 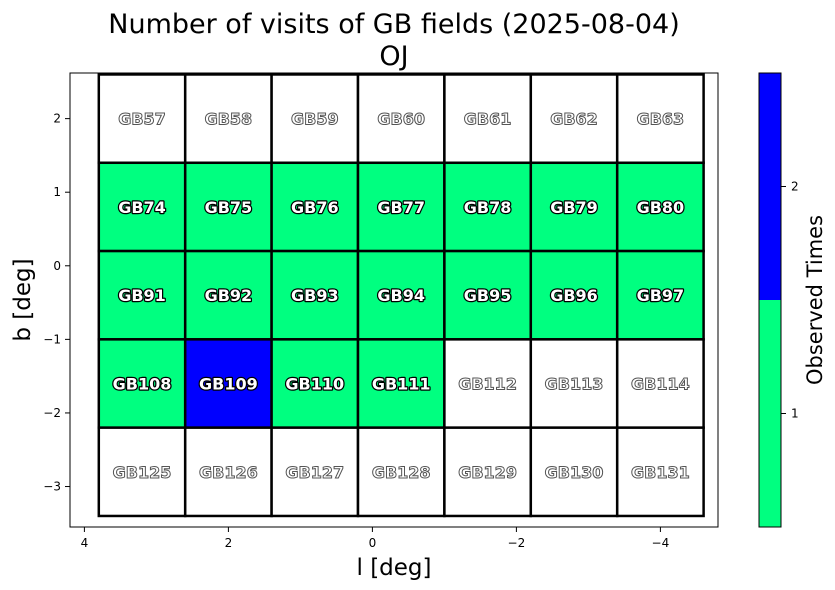 I want to click on field-cell-gb114, so click(x=660, y=383).